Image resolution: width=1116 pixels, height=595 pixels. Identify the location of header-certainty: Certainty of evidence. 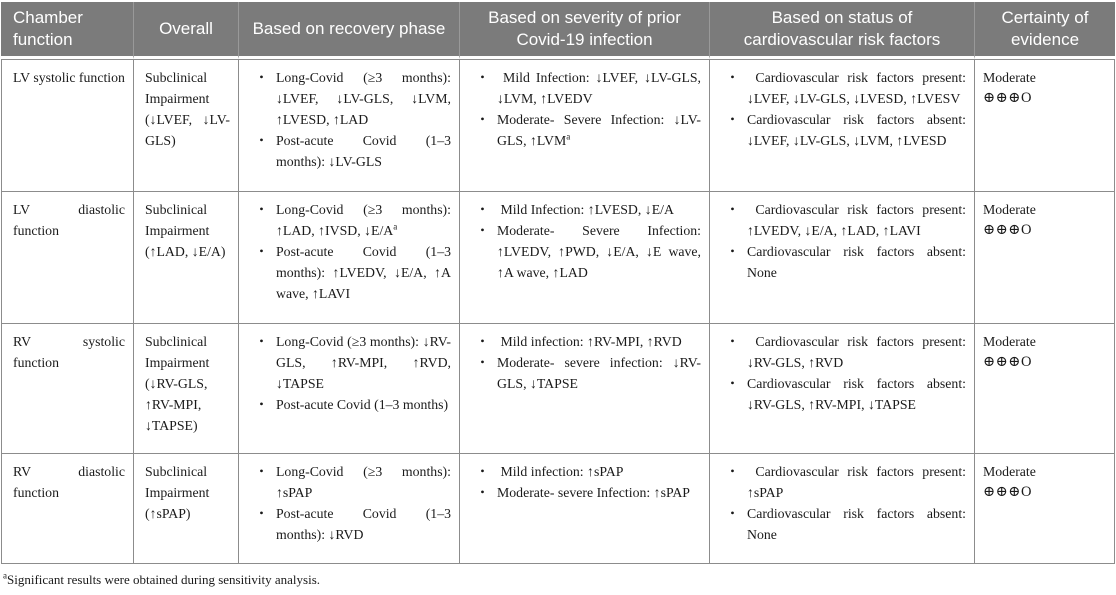
(1044, 30).